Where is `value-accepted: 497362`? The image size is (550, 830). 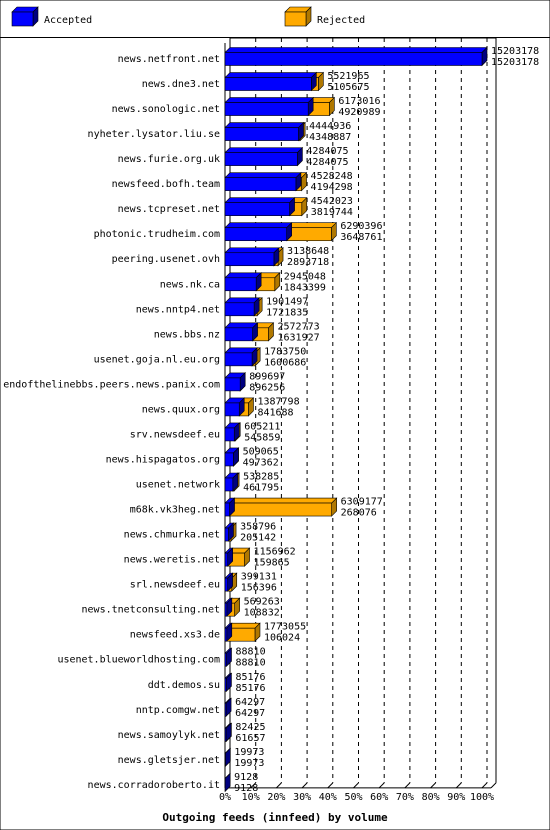 value-accepted: 497362 is located at coordinates (261, 462).